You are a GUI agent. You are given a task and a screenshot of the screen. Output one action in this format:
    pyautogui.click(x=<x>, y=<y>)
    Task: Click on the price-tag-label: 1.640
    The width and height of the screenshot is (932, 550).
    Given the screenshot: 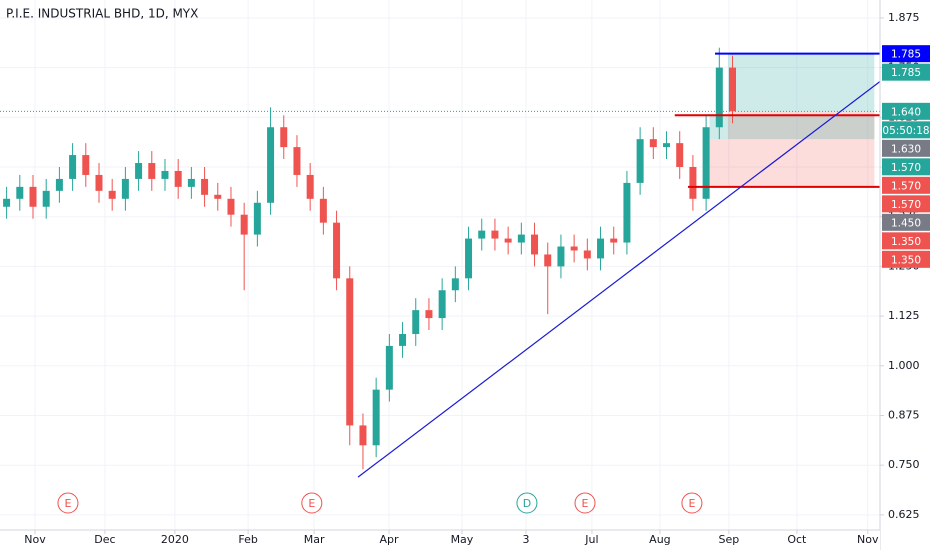 What is the action you would take?
    pyautogui.click(x=906, y=112)
    